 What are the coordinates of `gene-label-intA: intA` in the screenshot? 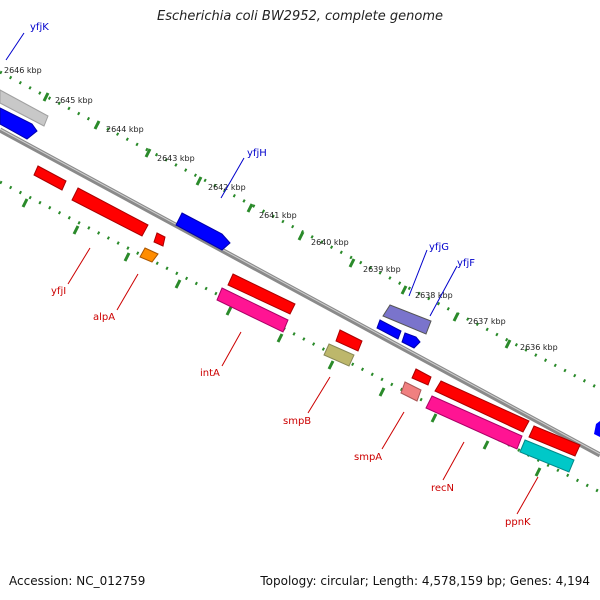 It's located at (210, 373).